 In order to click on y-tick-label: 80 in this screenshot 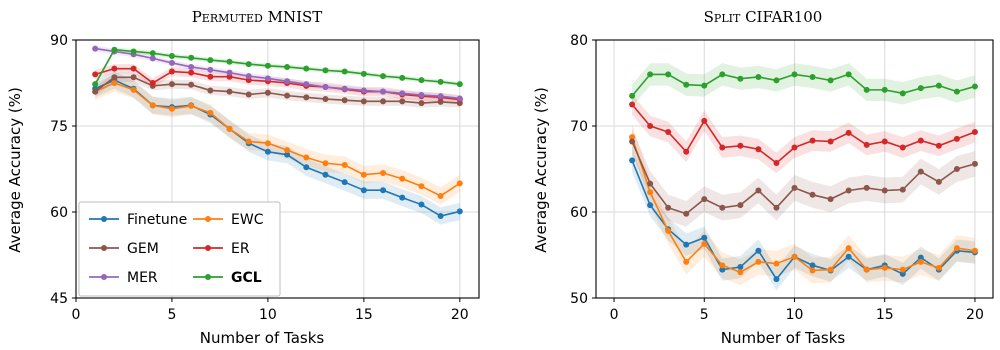, I will do `click(579, 41)`.